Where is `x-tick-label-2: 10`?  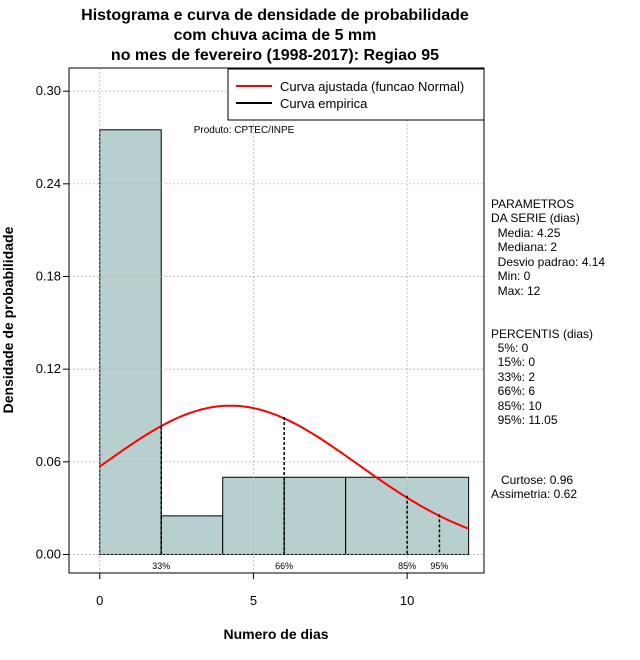 x-tick-label-2: 10 is located at coordinates (407, 600).